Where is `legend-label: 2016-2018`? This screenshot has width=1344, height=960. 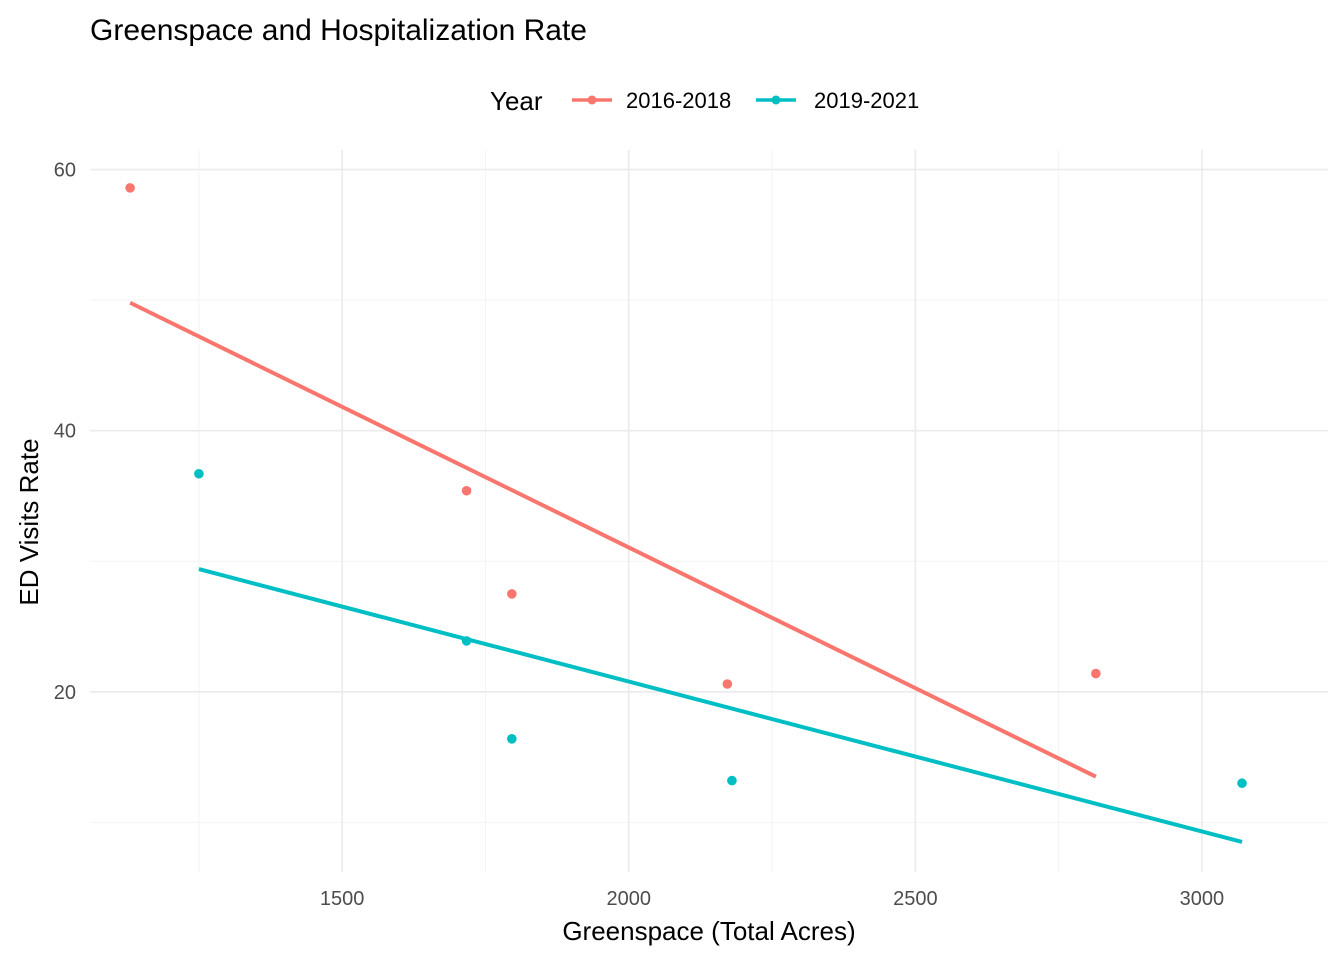
legend-label: 2016-2018 is located at coordinates (678, 100).